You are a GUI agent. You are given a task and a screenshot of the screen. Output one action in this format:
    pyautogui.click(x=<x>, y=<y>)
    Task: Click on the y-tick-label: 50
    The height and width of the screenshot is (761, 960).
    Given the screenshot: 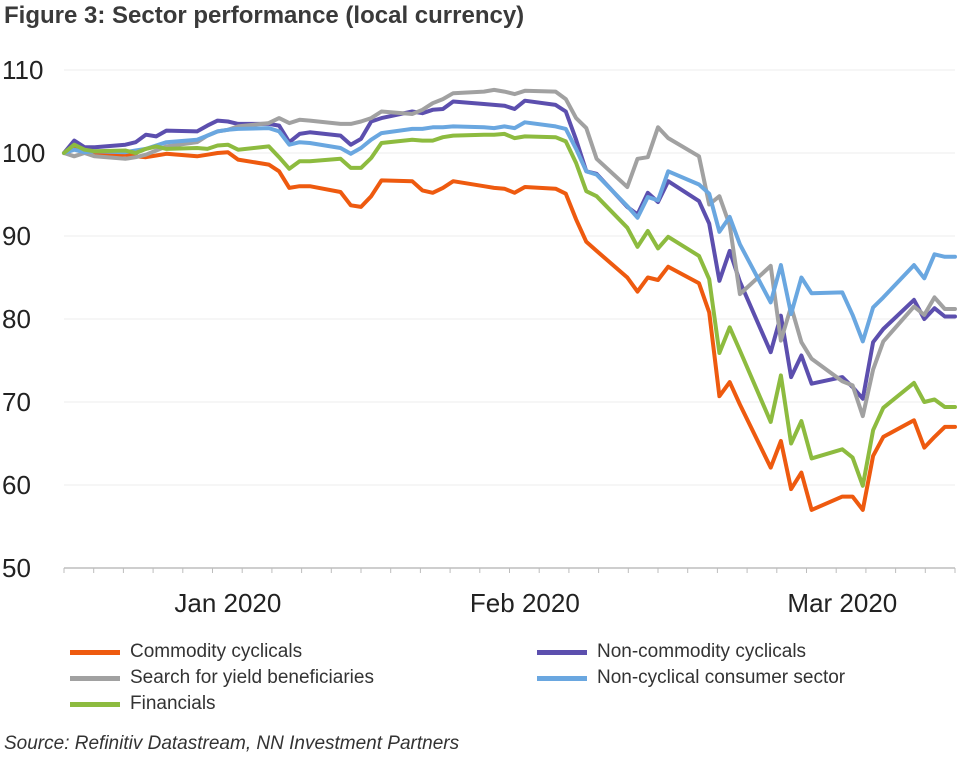 What is the action you would take?
    pyautogui.click(x=16, y=568)
    